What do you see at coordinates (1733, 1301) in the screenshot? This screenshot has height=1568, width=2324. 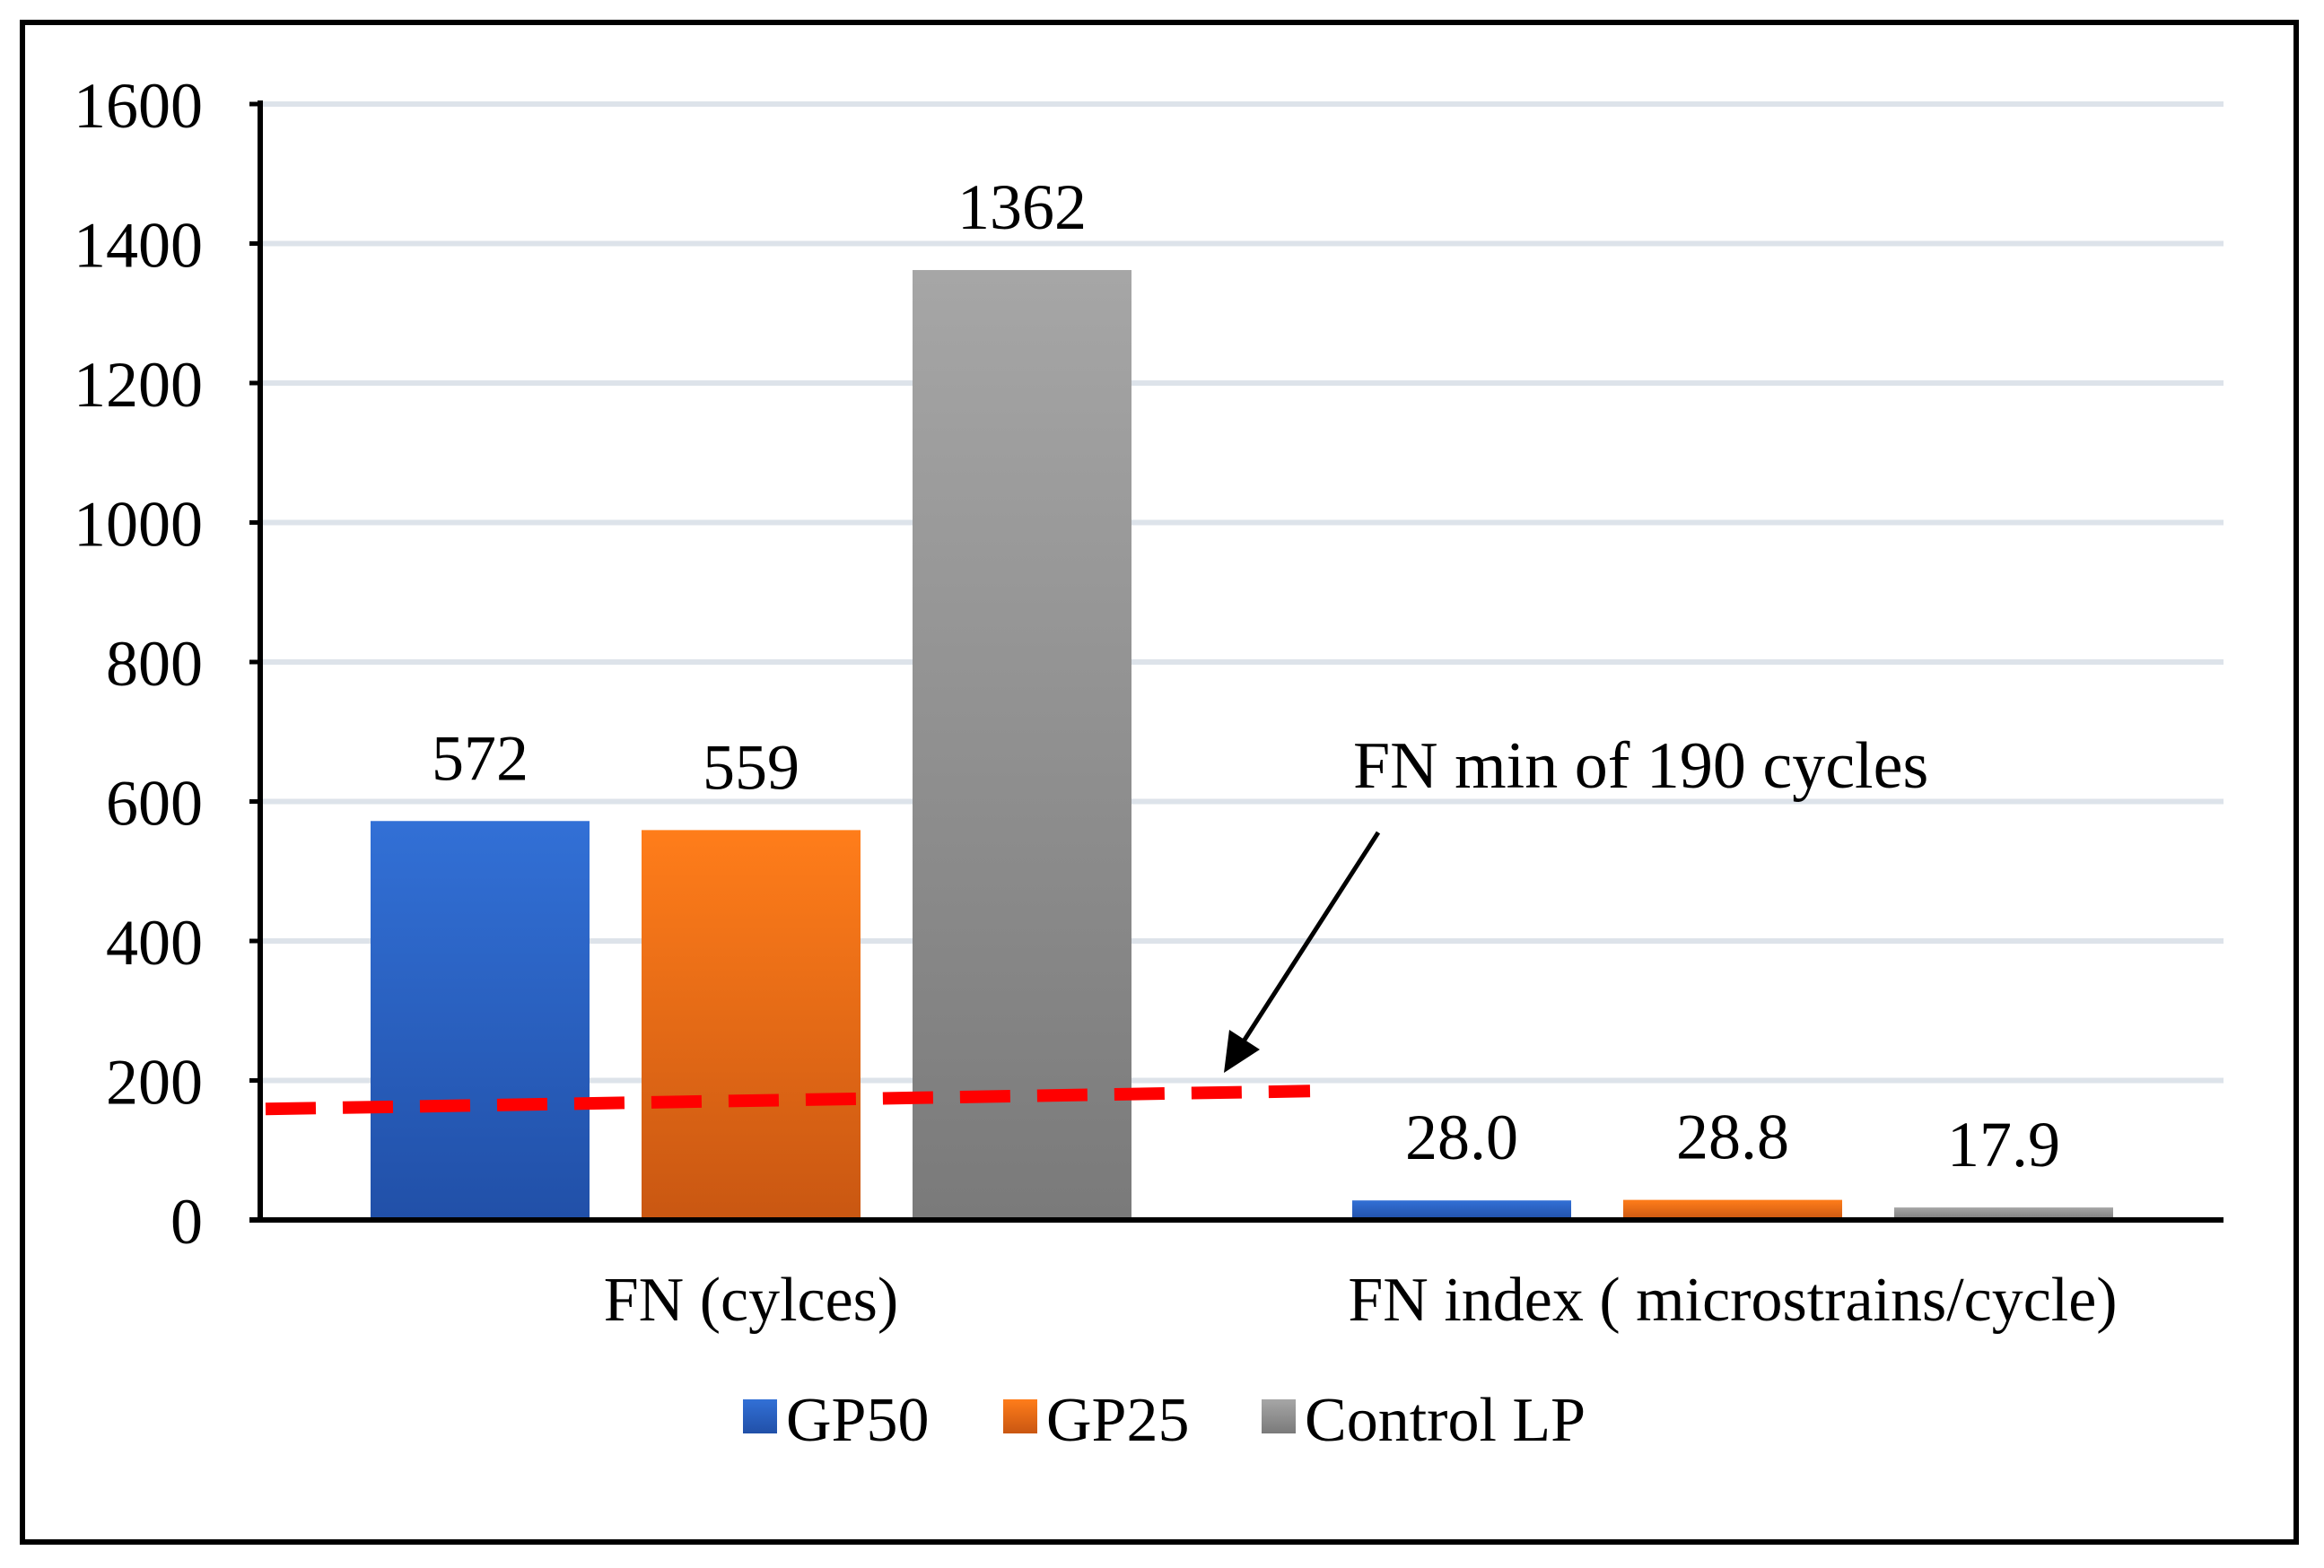 I see `x-category-label: FN index ( microstrains/cycle)` at bounding box center [1733, 1301].